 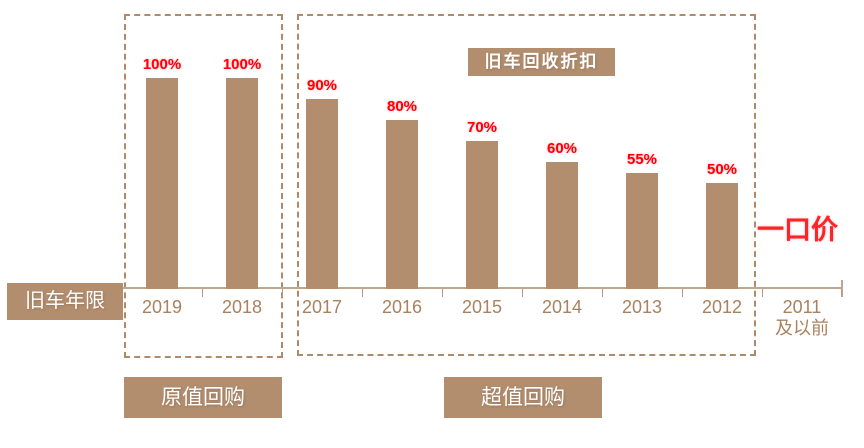 What do you see at coordinates (242, 307) in the screenshot?
I see `x-tick-label-2018: 2018` at bounding box center [242, 307].